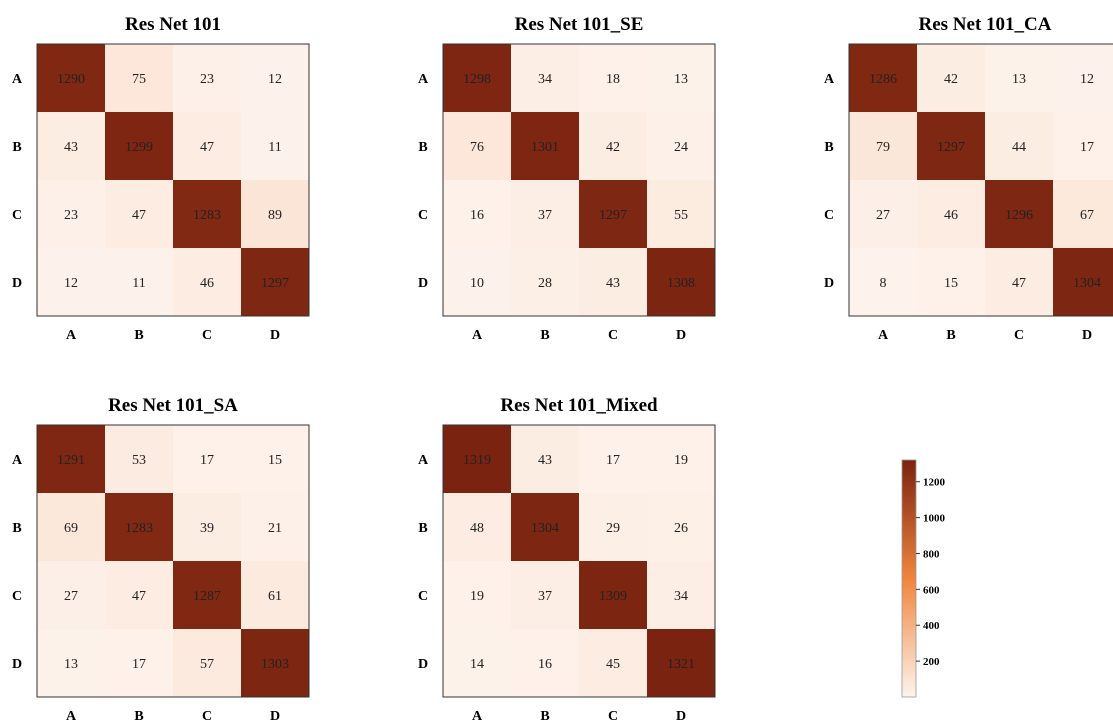  I want to click on cell-value-label: 21, so click(275, 528).